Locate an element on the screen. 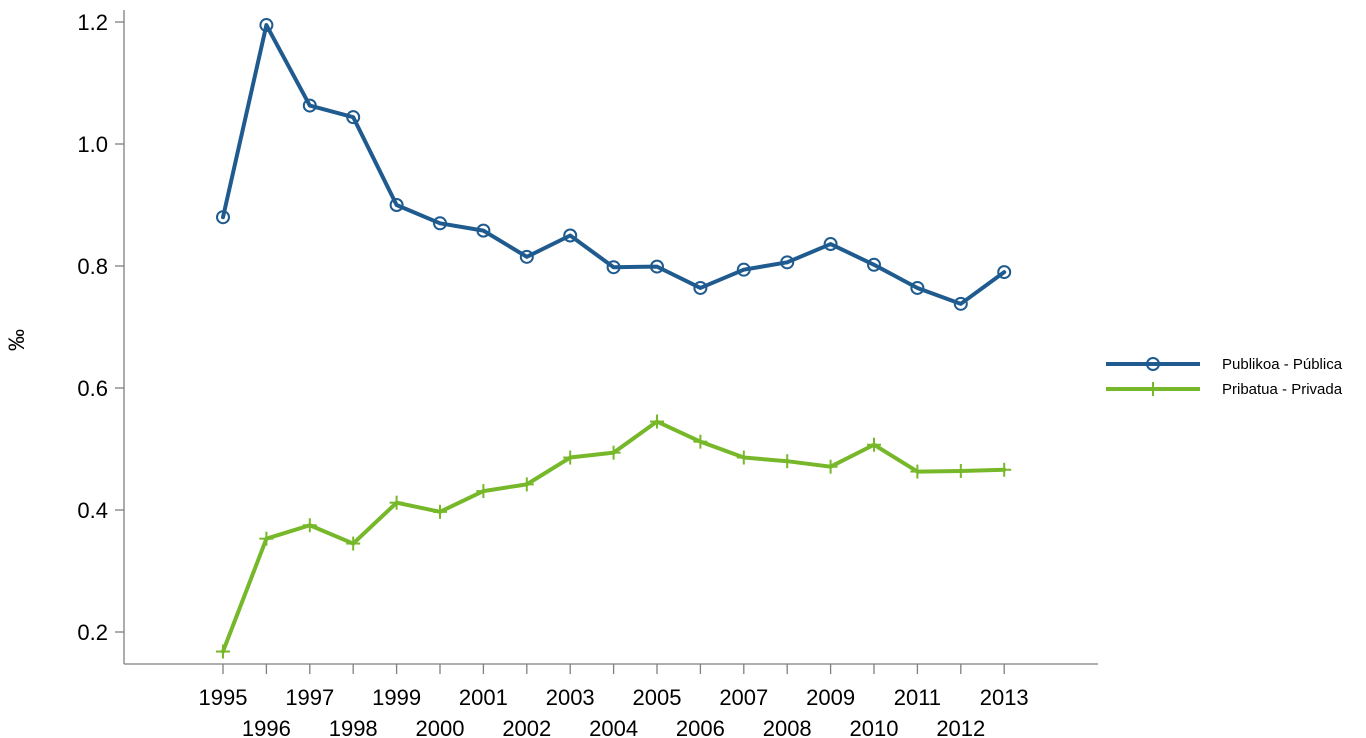 The height and width of the screenshot is (738, 1366). y-tick-label: 0.8 is located at coordinates (92, 266).